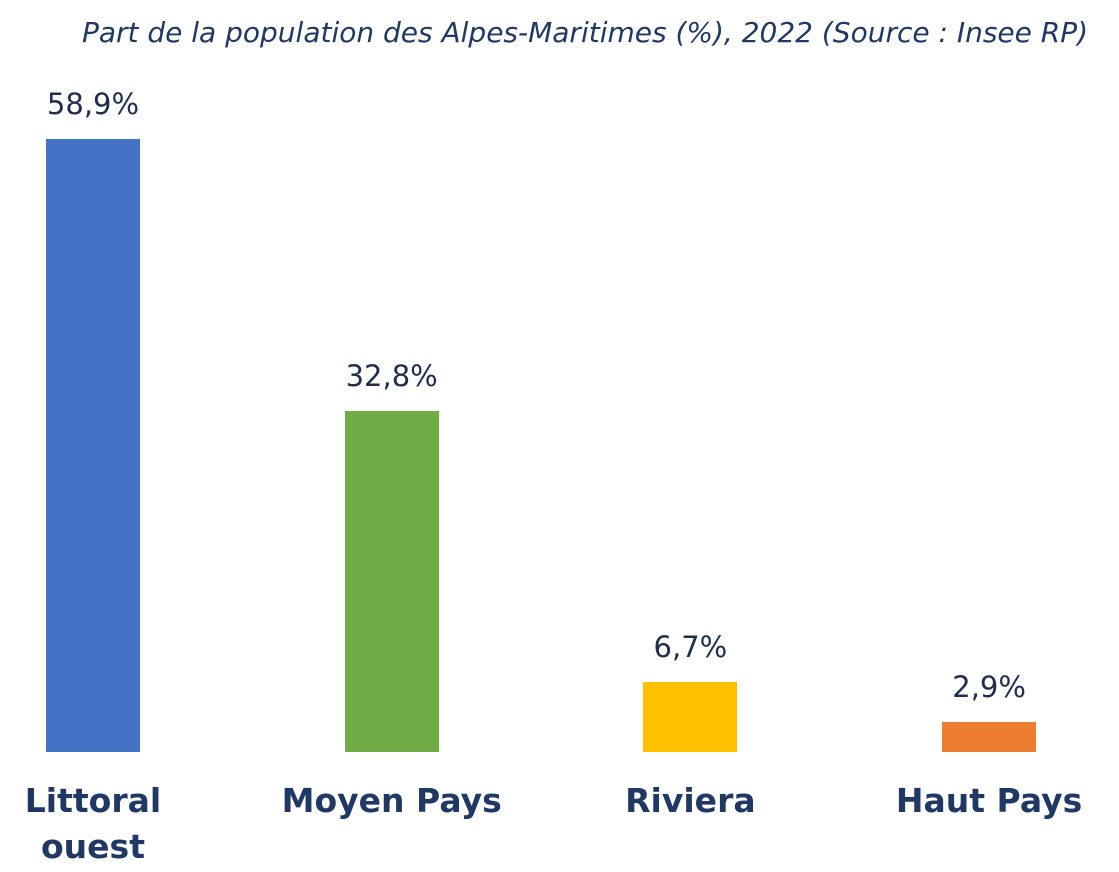 This screenshot has width=1119, height=872. What do you see at coordinates (391, 800) in the screenshot?
I see `x-tick-label: Moyen Pays` at bounding box center [391, 800].